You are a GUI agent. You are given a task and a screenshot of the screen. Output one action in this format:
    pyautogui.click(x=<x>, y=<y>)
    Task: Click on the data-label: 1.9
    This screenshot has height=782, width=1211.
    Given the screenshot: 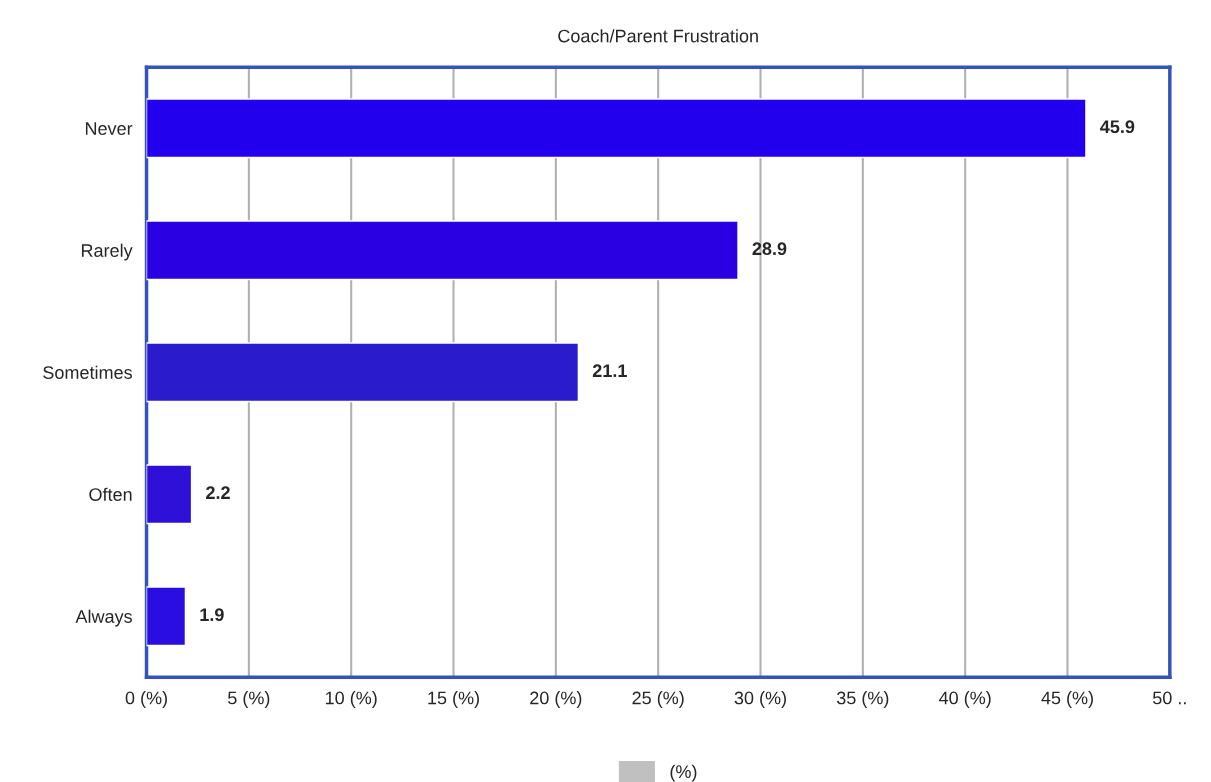 What is the action you would take?
    pyautogui.click(x=212, y=615)
    